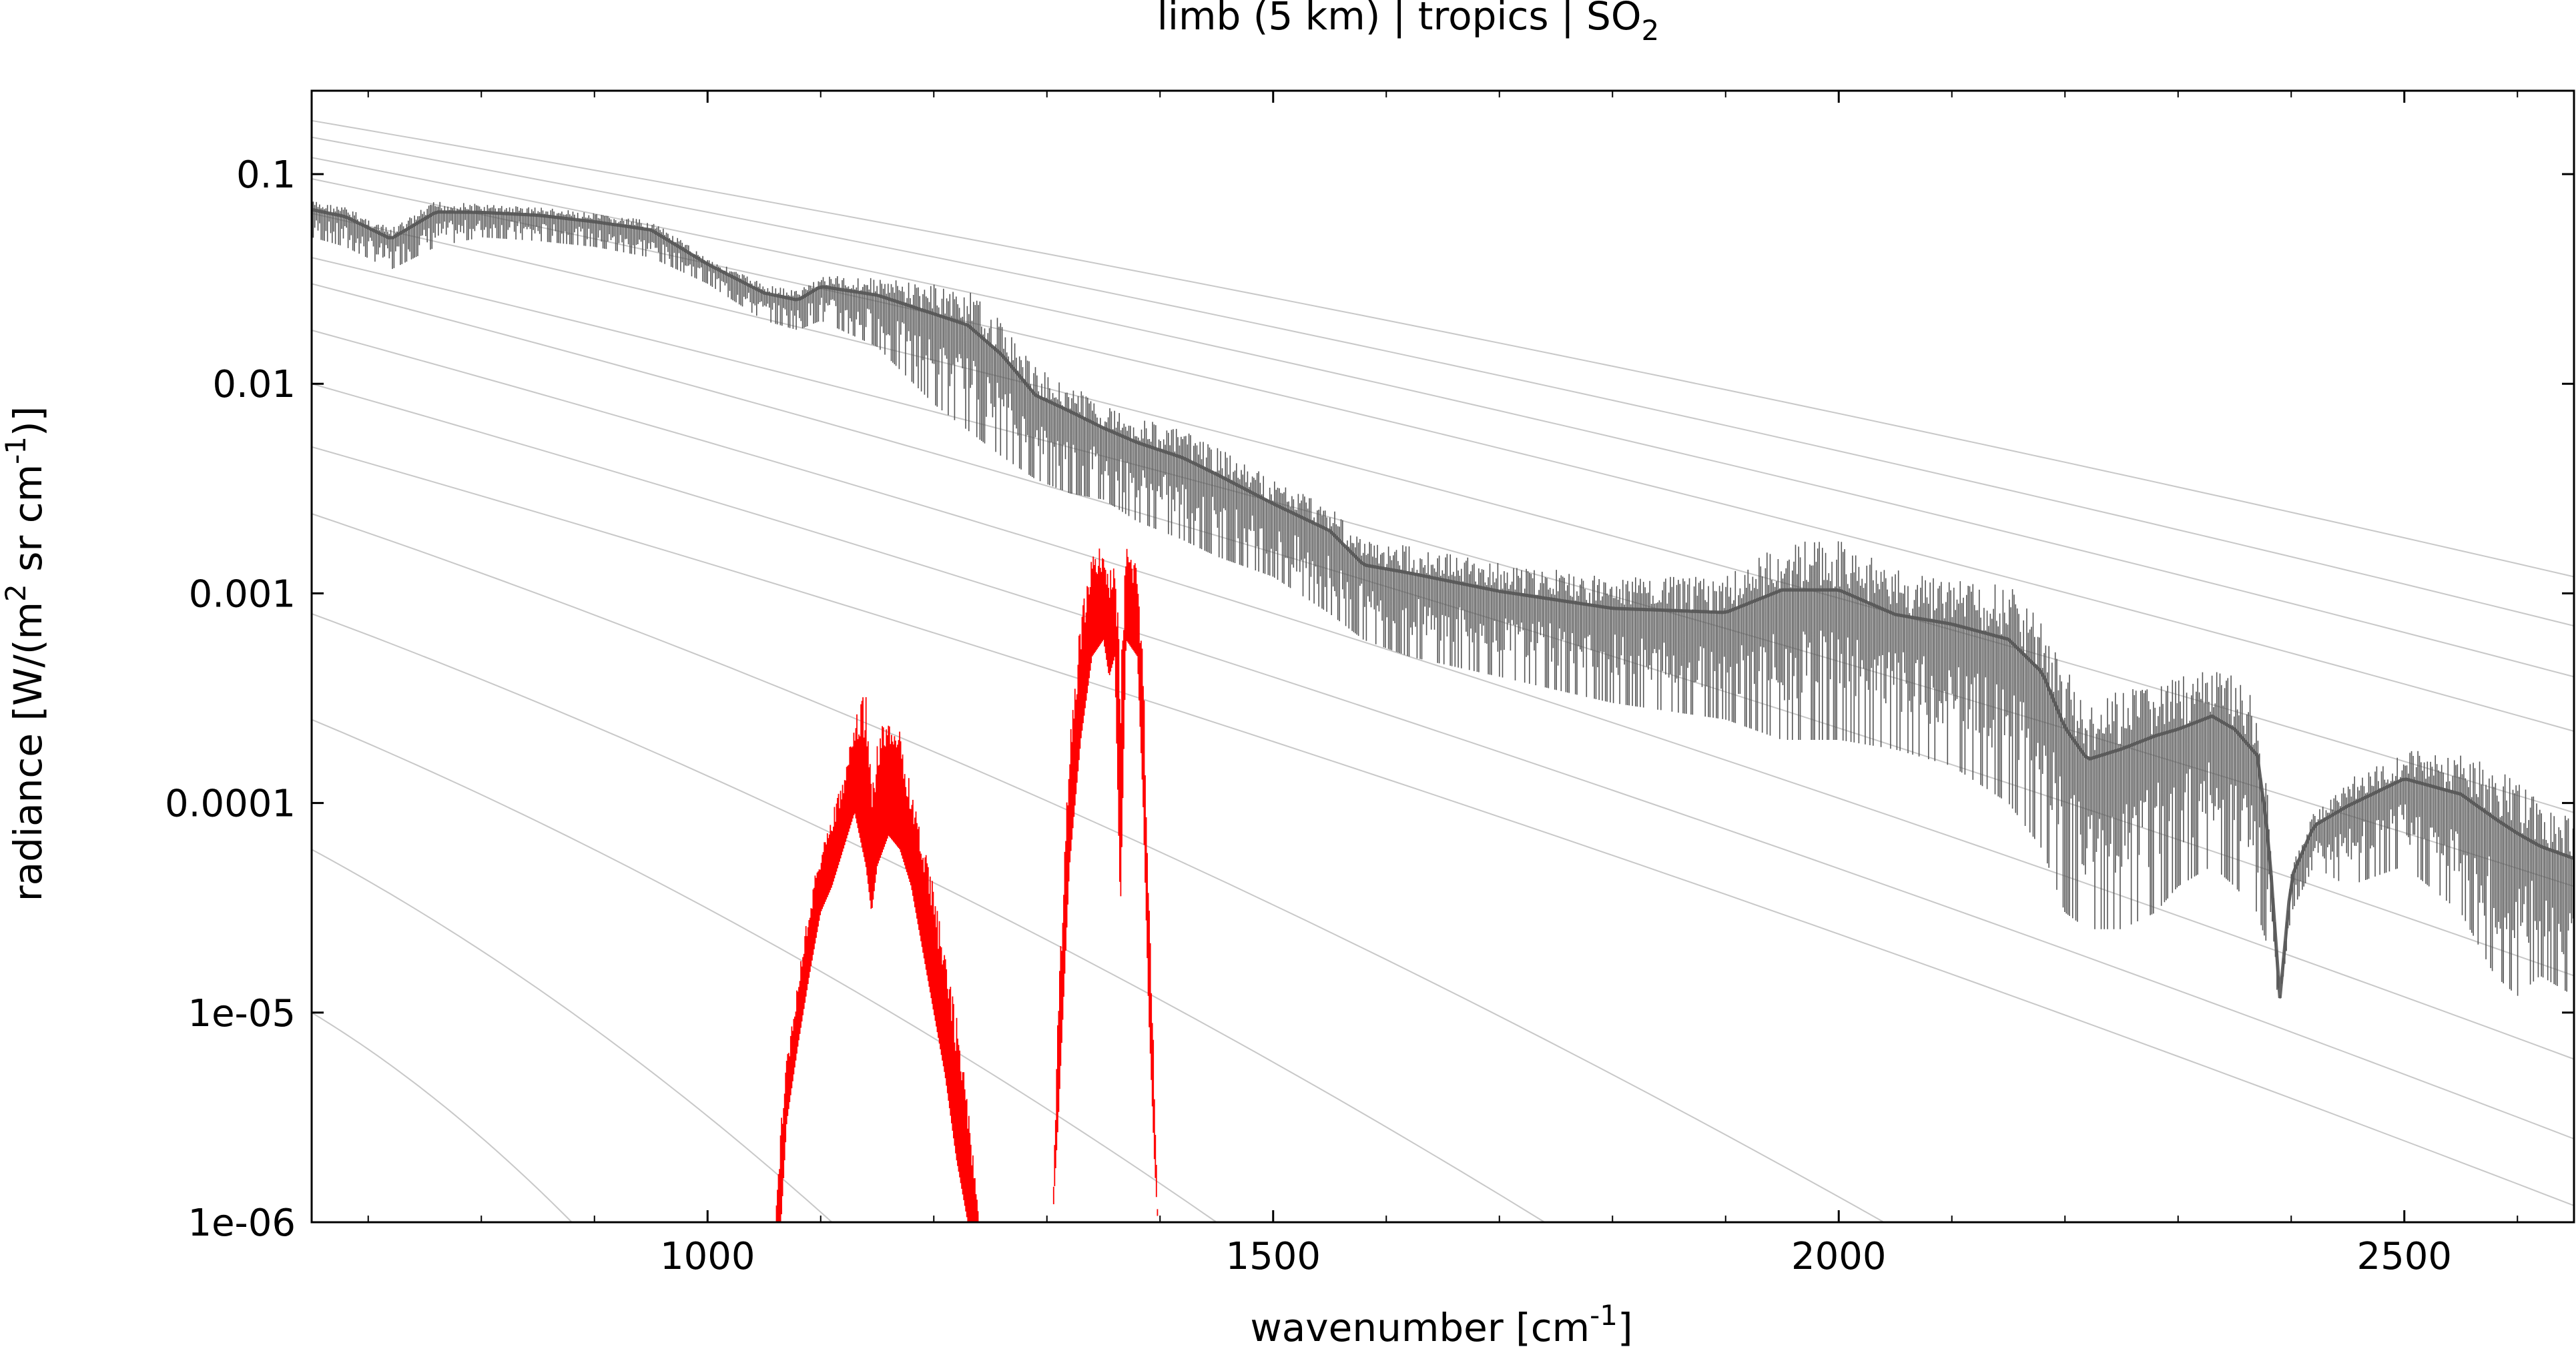 This screenshot has height=1357, width=2576. I want to click on x-axis-label: wavenumber [cm-1], so click(1441, 1324).